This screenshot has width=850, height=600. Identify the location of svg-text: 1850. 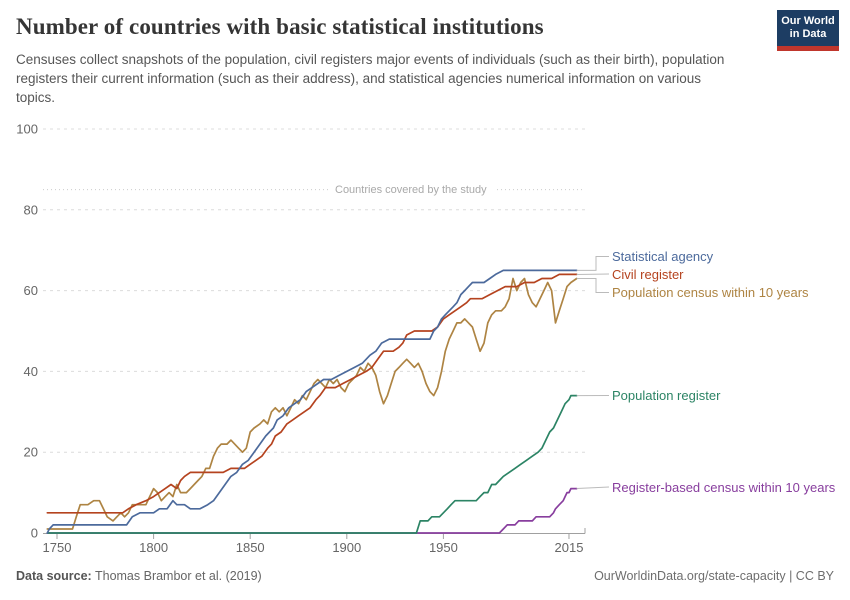
(250, 547).